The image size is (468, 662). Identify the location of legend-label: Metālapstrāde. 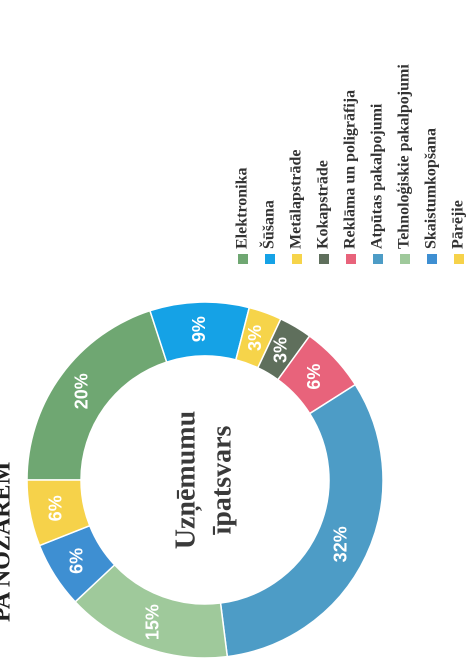
(296, 199).